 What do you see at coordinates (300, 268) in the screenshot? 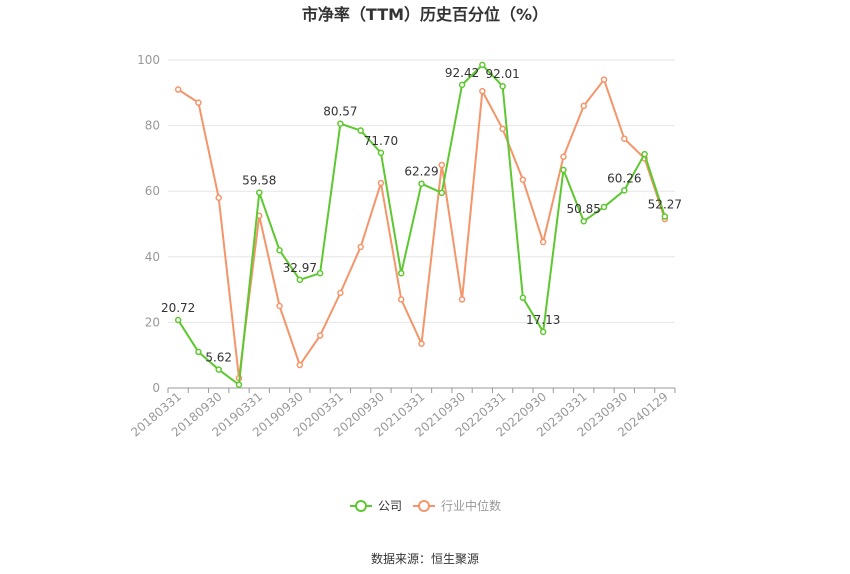
I see `data-label: 32.97` at bounding box center [300, 268].